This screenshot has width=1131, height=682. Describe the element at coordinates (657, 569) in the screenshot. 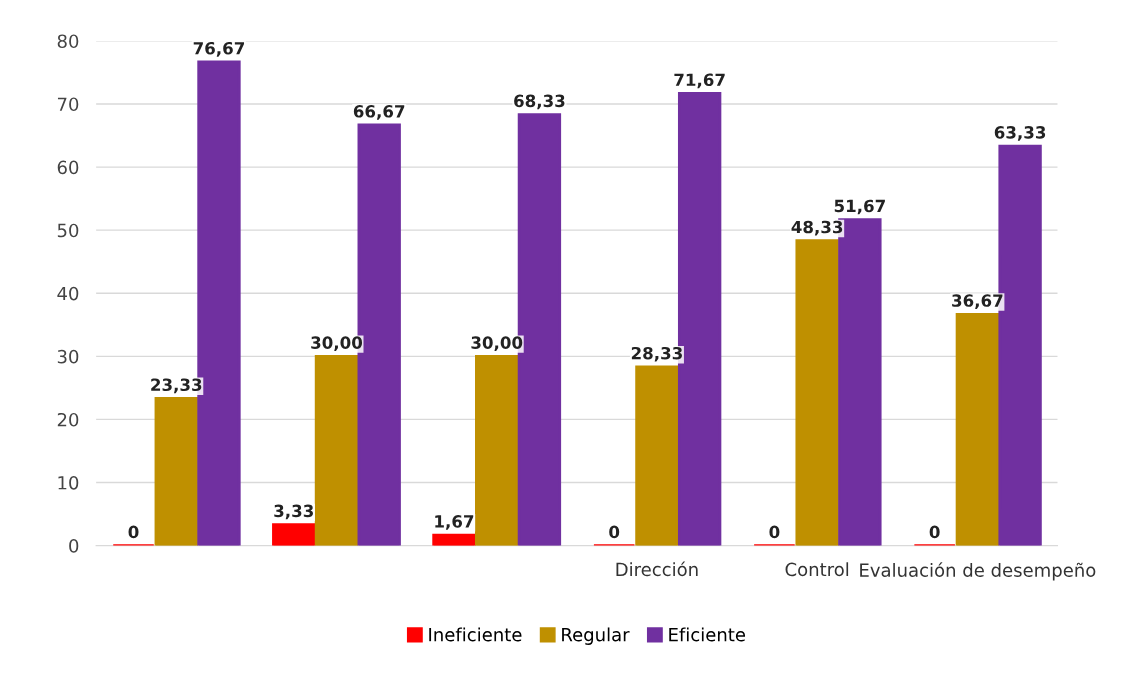

I see `x-tick-label: Dirección` at that location.